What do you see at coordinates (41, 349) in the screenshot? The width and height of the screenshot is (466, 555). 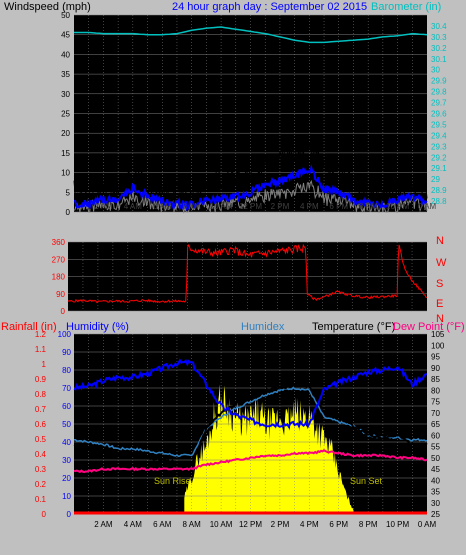 I see `rainfall-tick: 1.1` at bounding box center [41, 349].